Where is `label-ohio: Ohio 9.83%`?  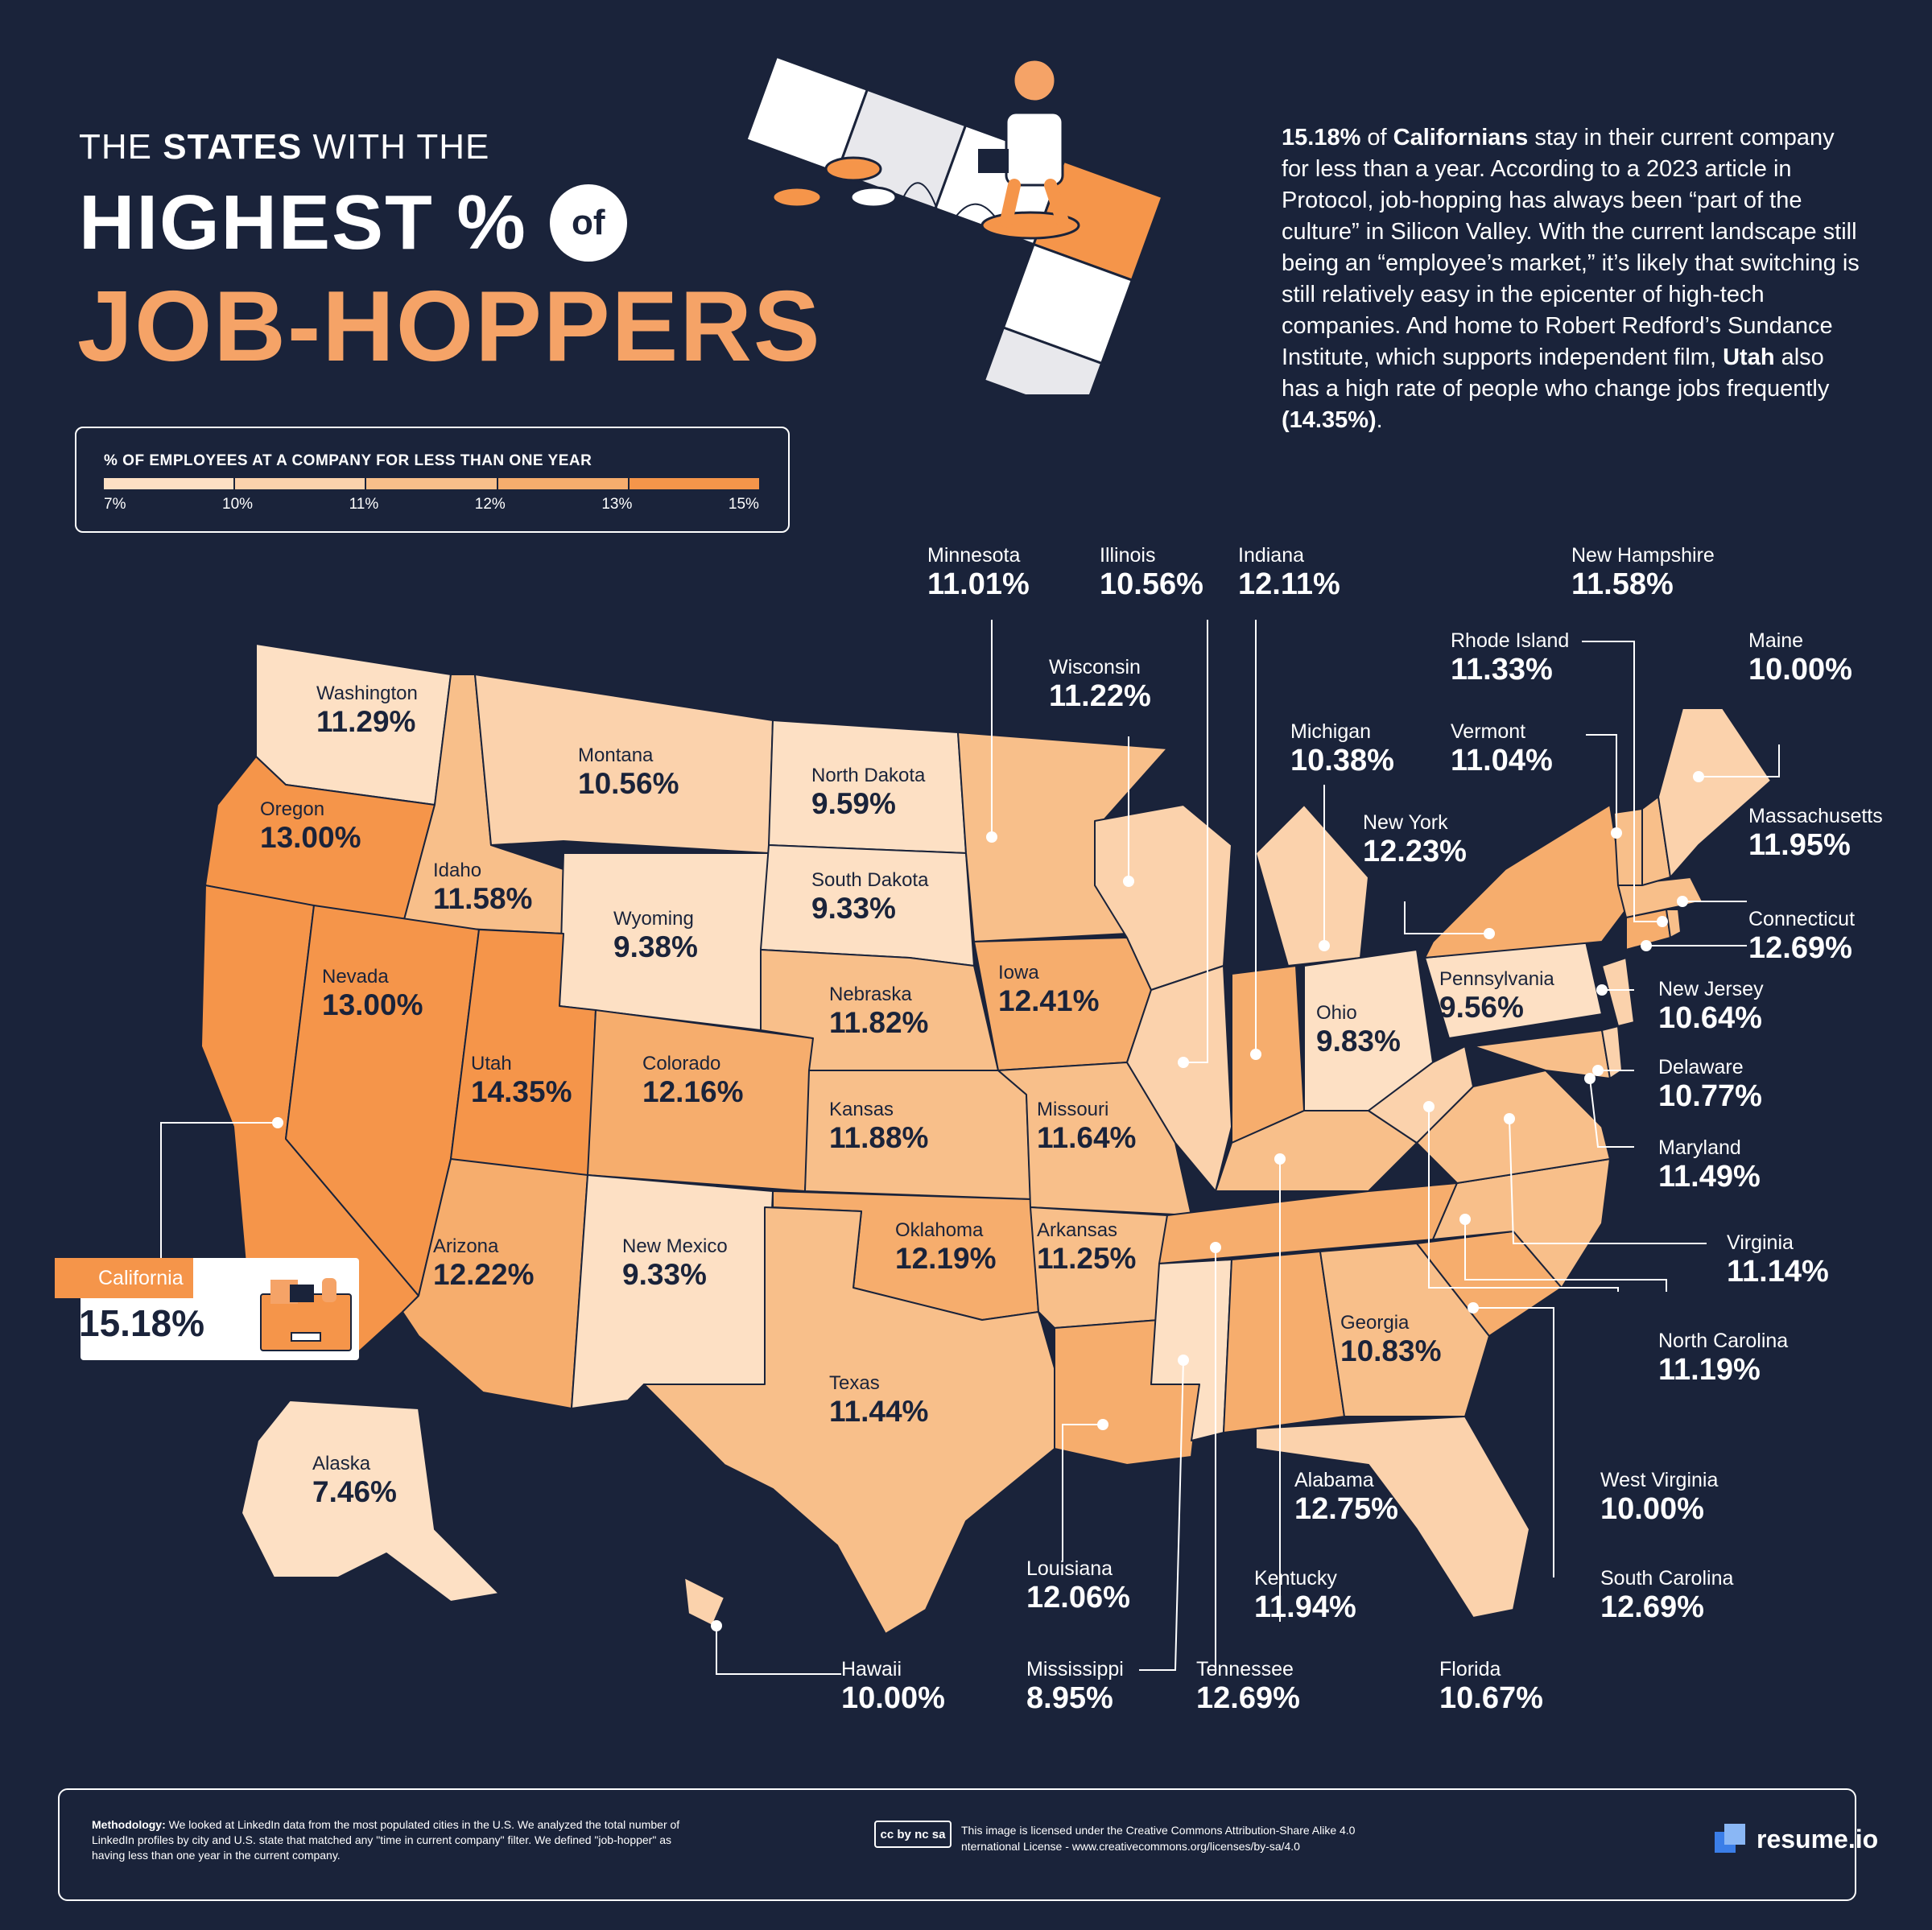
label-ohio: Ohio 9.83% is located at coordinates (1358, 1030).